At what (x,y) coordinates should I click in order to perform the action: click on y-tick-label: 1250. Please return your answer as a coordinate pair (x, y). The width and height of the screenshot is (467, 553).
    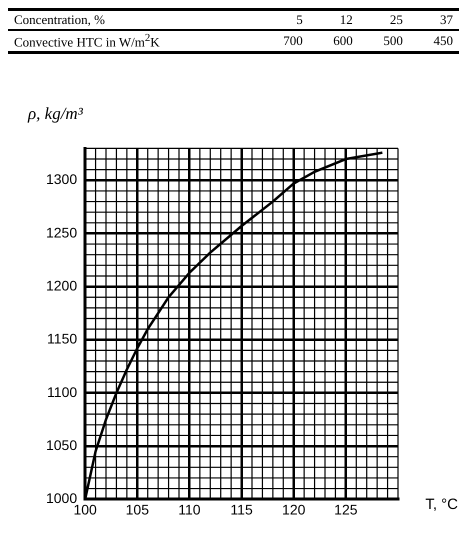
    Looking at the image, I should click on (62, 232).